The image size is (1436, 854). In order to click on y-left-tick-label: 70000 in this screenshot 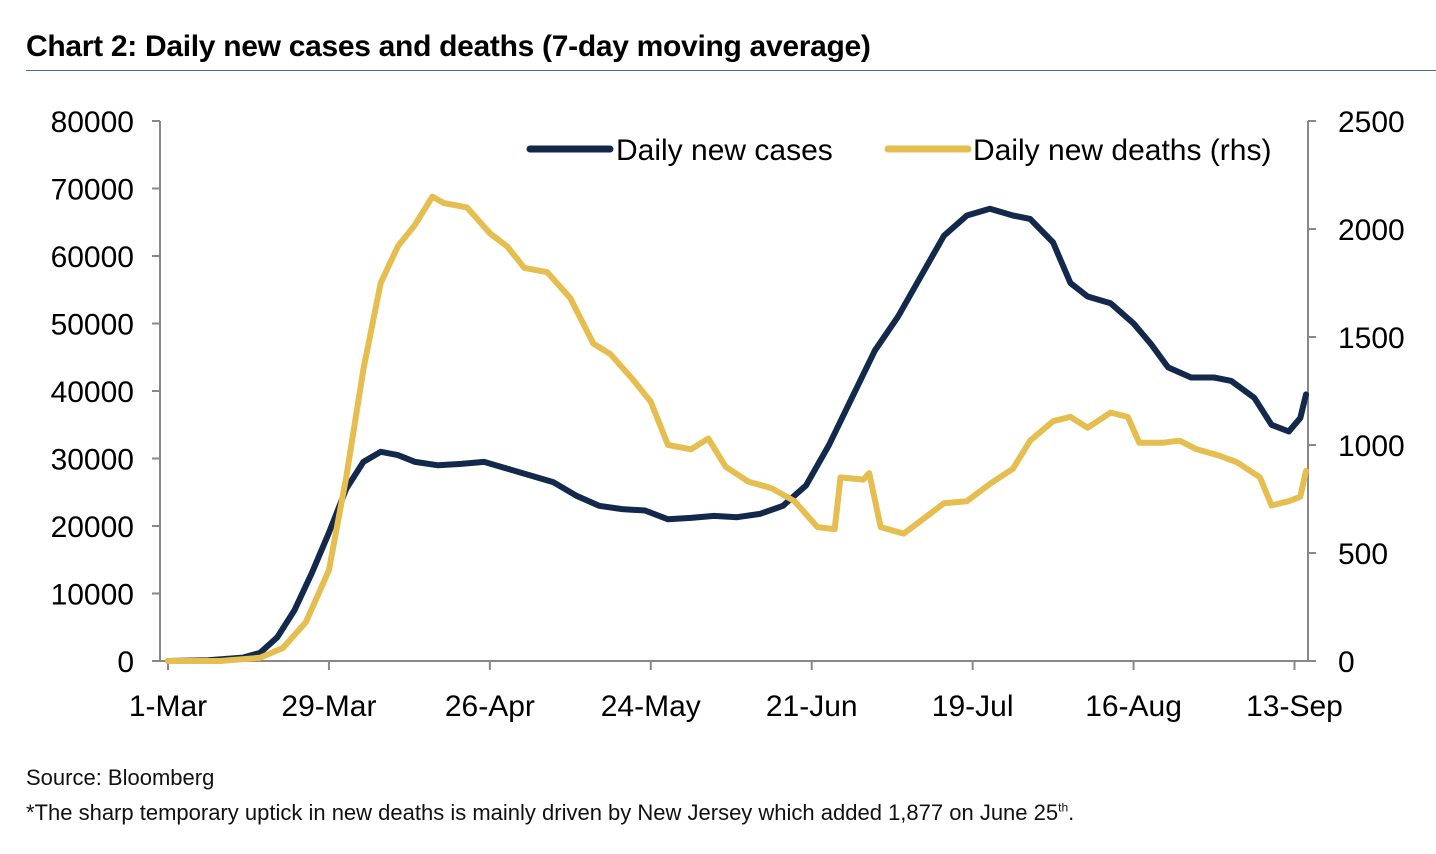, I will do `click(92, 190)`.